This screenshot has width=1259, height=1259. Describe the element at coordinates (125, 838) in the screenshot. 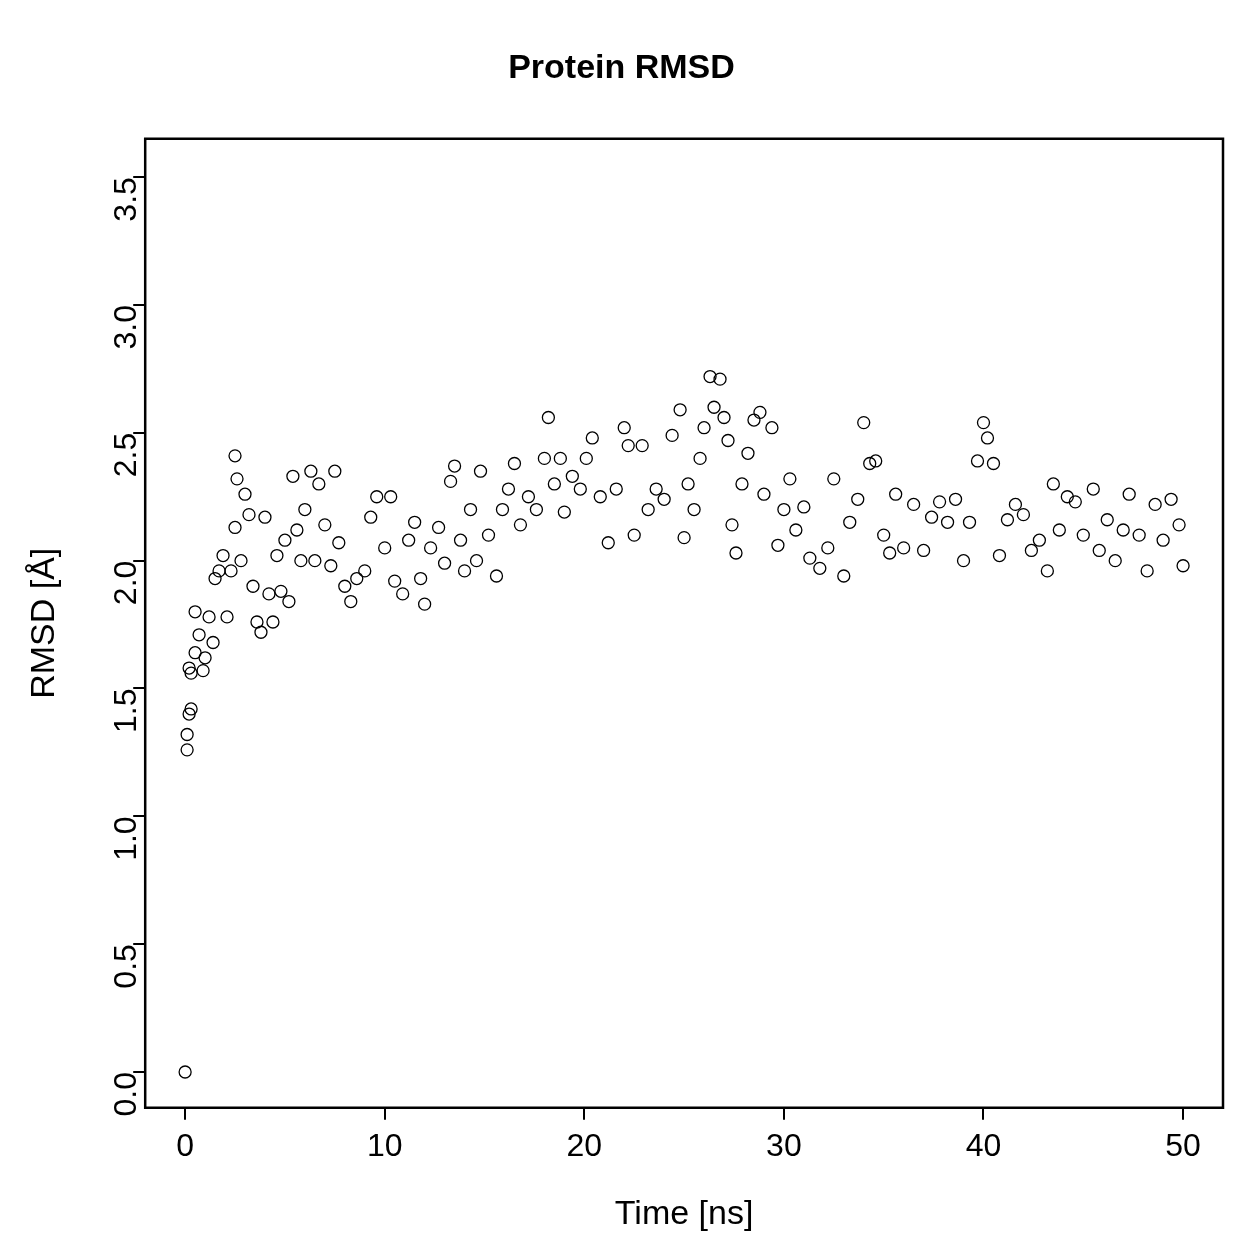

I see `y-tick-label: 1.0` at that location.